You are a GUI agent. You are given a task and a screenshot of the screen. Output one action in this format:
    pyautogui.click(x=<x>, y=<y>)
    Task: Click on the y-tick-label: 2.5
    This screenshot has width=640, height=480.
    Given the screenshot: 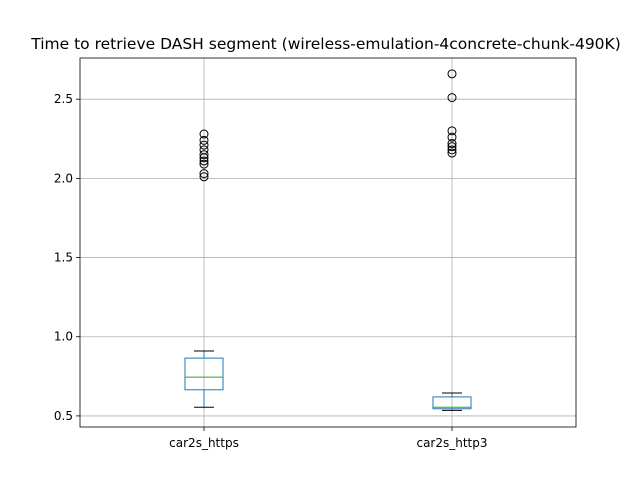 What is the action you would take?
    pyautogui.click(x=63, y=99)
    